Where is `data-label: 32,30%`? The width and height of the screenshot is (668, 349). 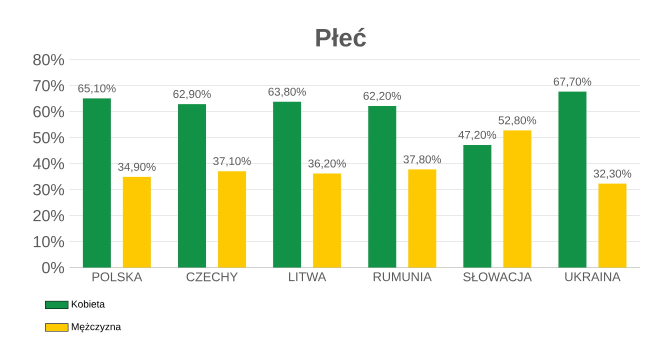 data-label: 32,30% is located at coordinates (613, 174).